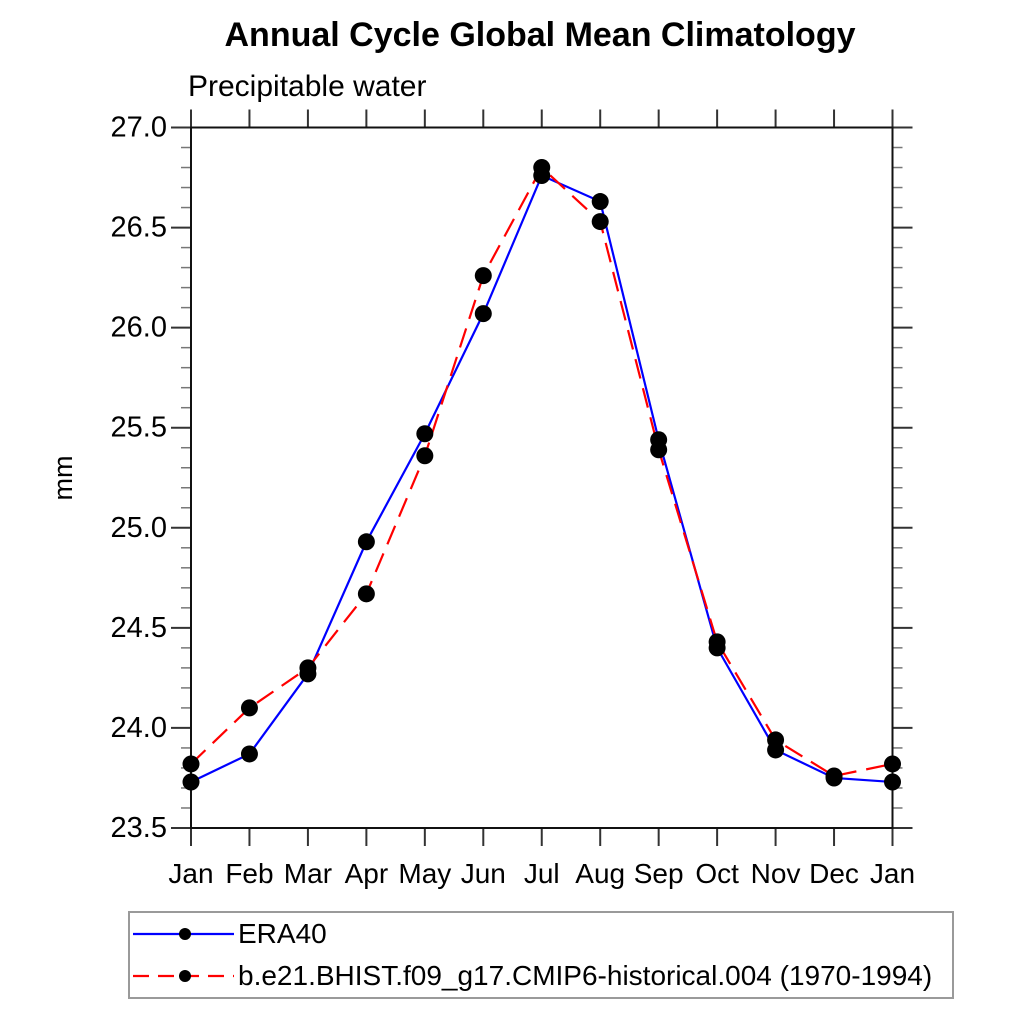  What do you see at coordinates (424, 873) in the screenshot?
I see `x-tick-label: May` at bounding box center [424, 873].